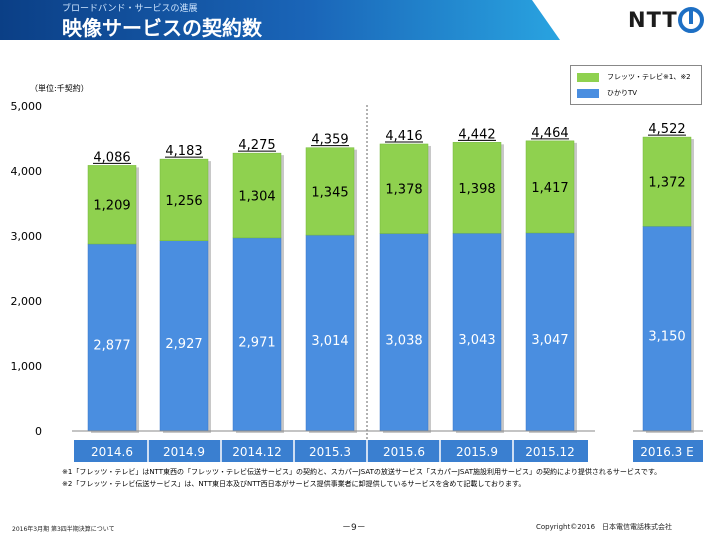 This screenshot has width=720, height=540. Describe the element at coordinates (184, 452) in the screenshot. I see `x-tick-label: 2014.9` at that location.